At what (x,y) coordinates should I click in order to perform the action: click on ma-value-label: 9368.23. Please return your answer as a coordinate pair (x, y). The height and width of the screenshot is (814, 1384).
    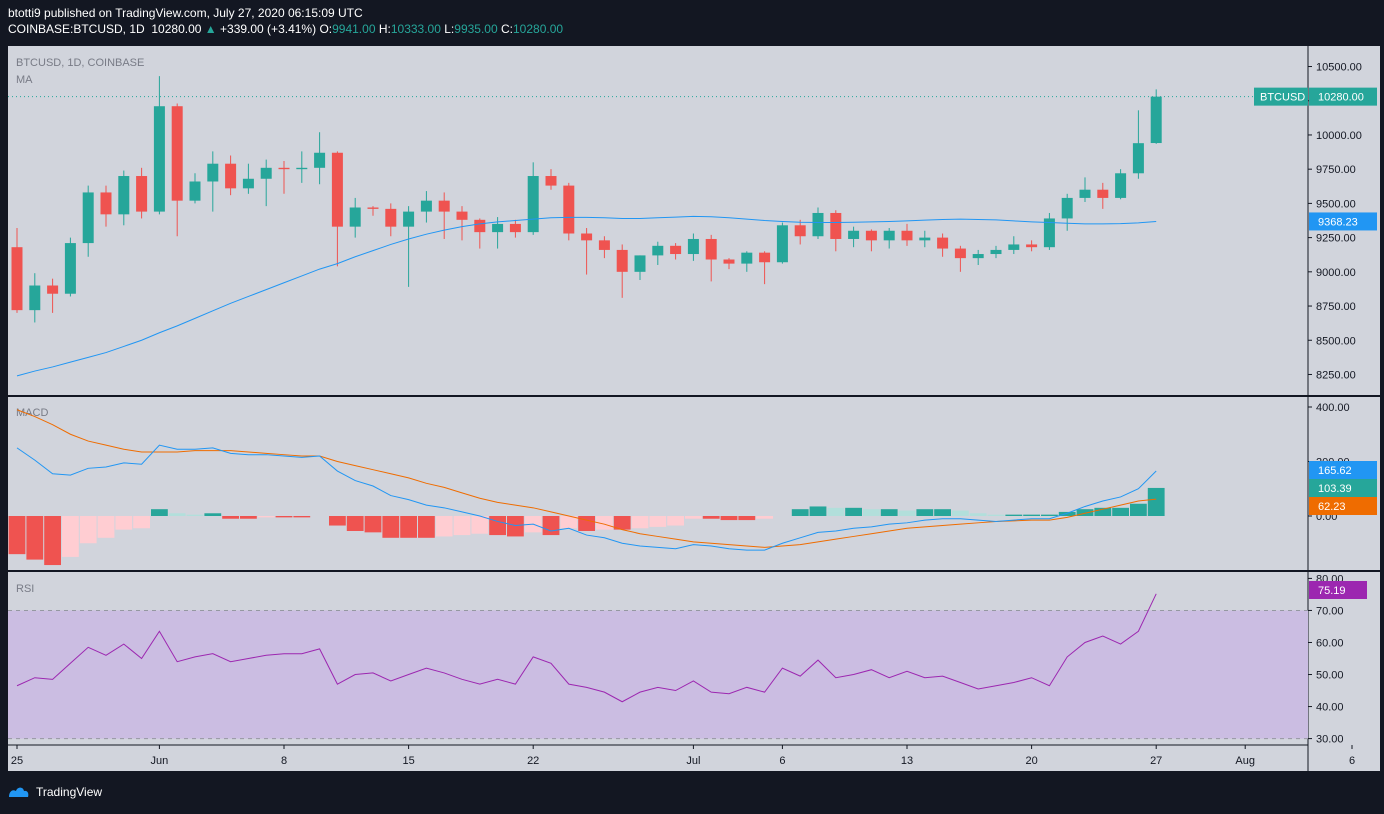
    Looking at the image, I should click on (1338, 222).